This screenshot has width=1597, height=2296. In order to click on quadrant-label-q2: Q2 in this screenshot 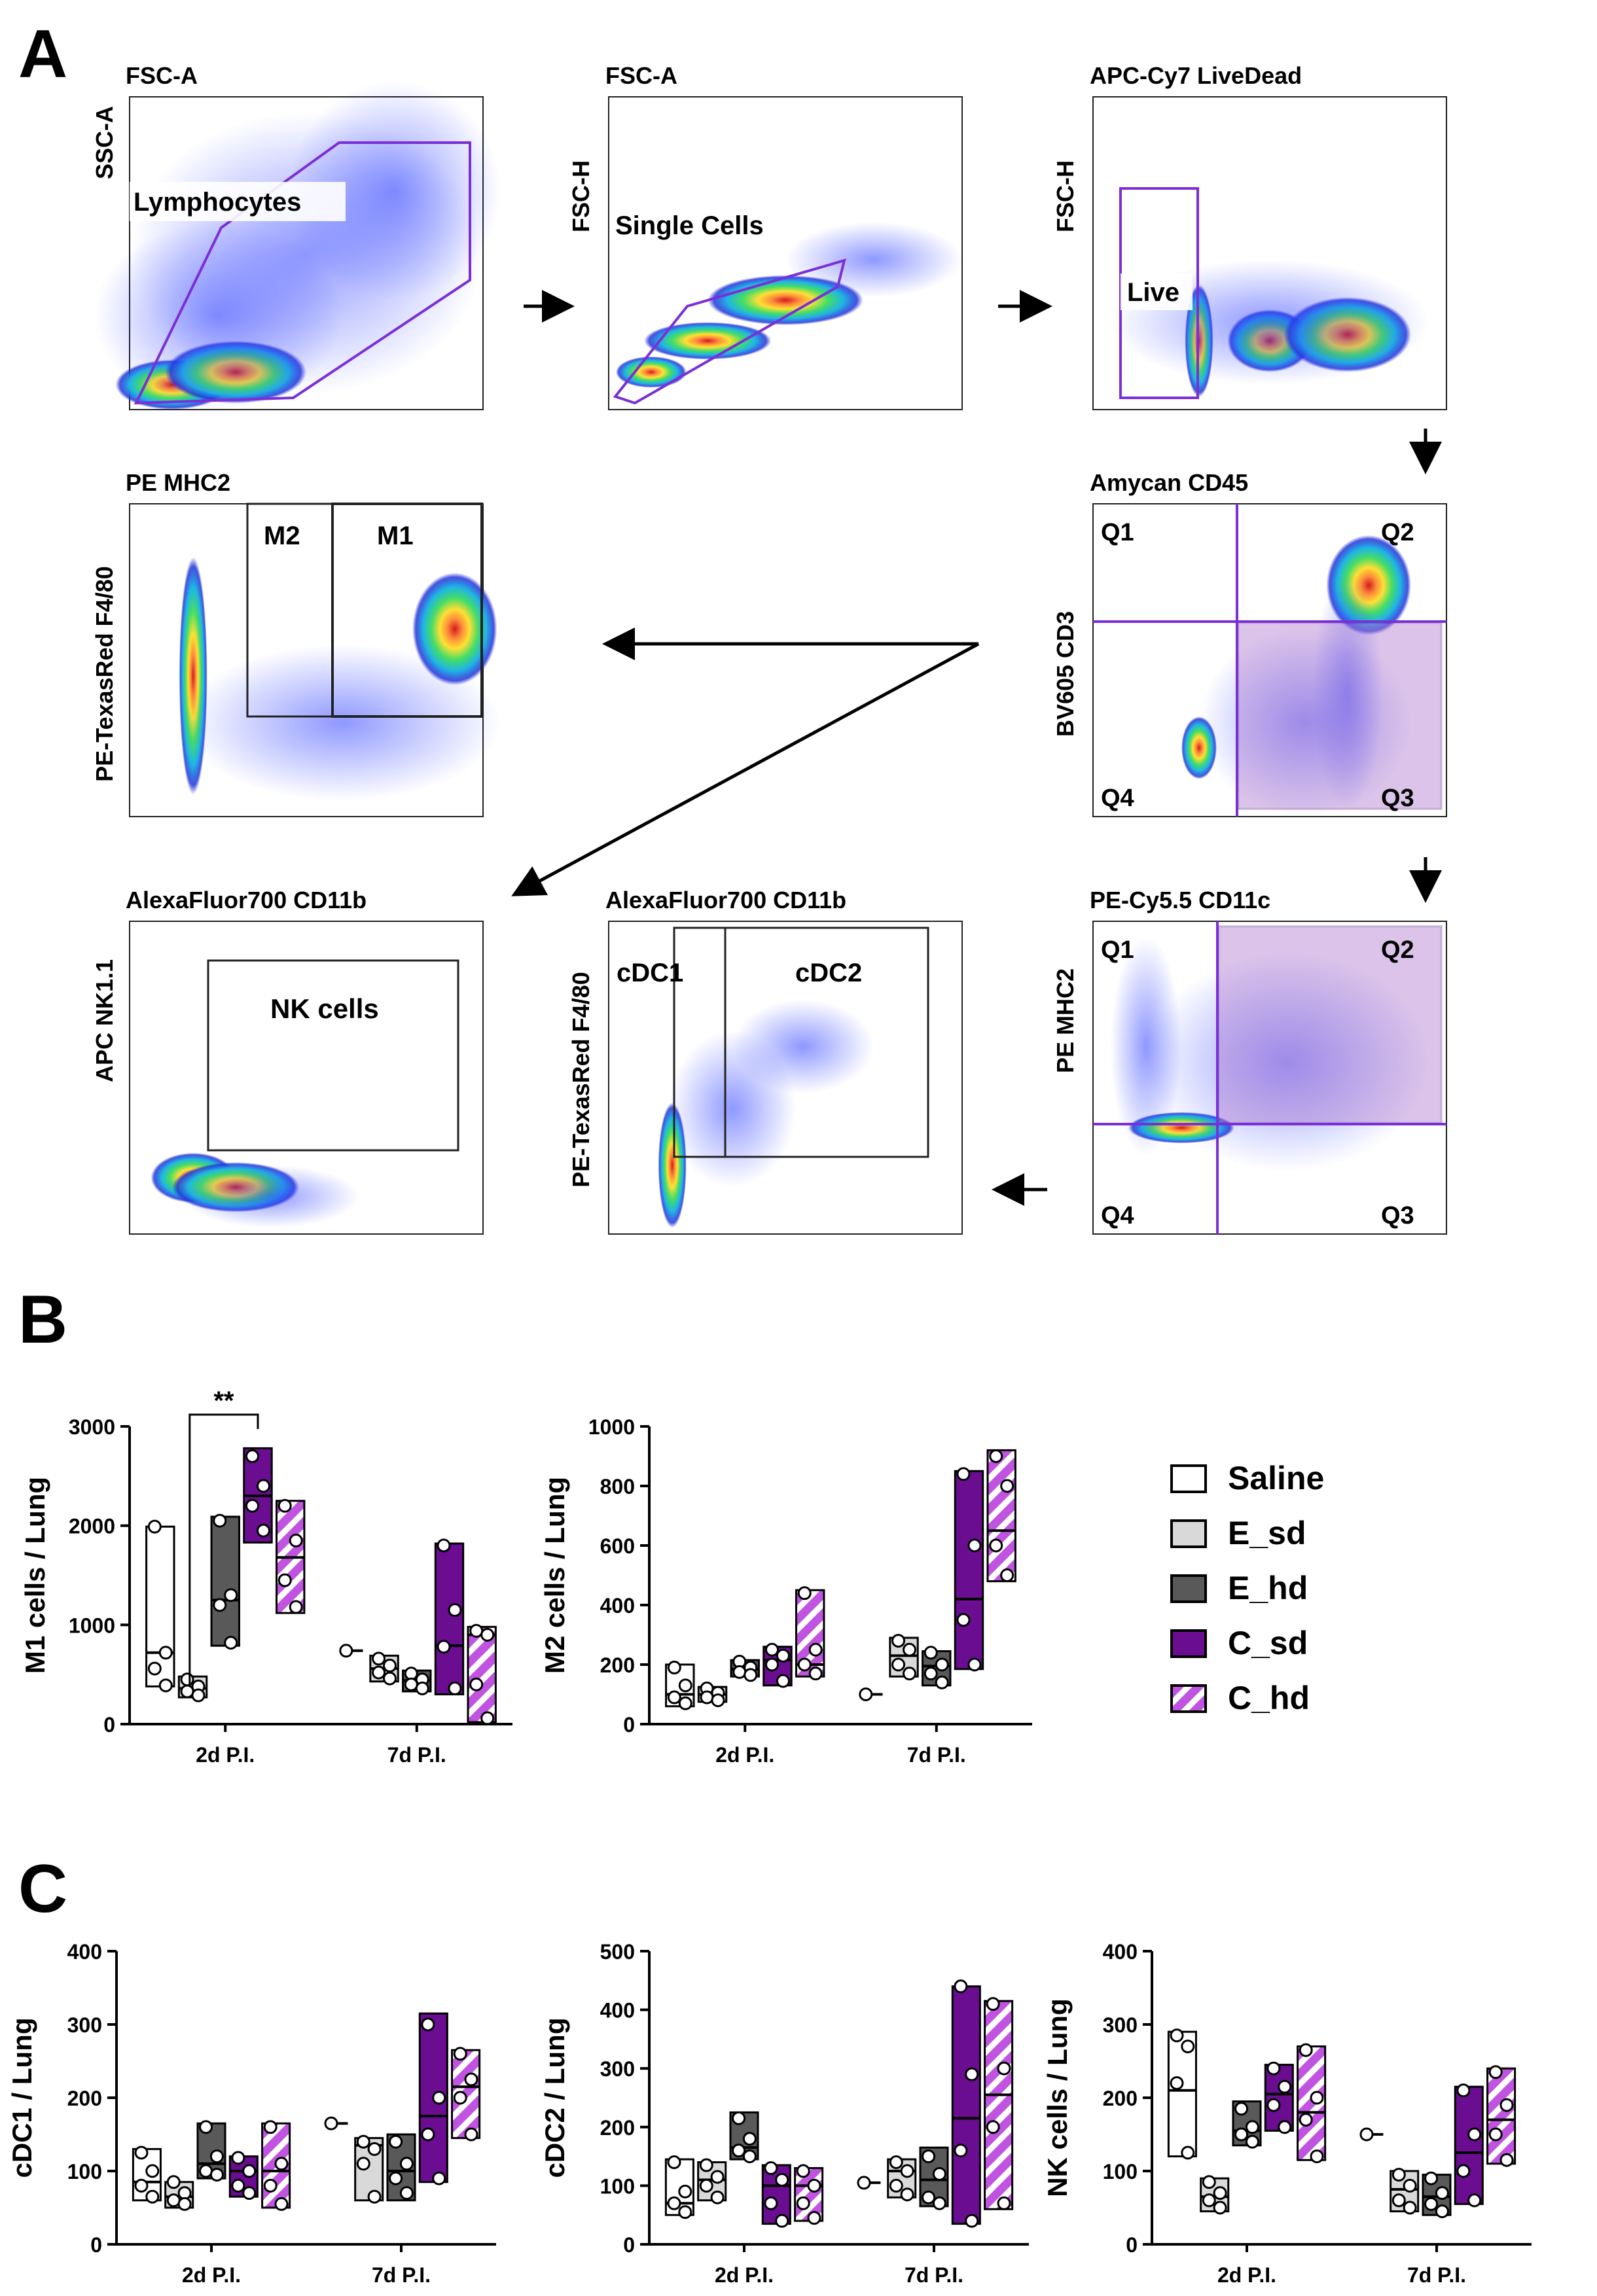, I will do `click(1397, 532)`.